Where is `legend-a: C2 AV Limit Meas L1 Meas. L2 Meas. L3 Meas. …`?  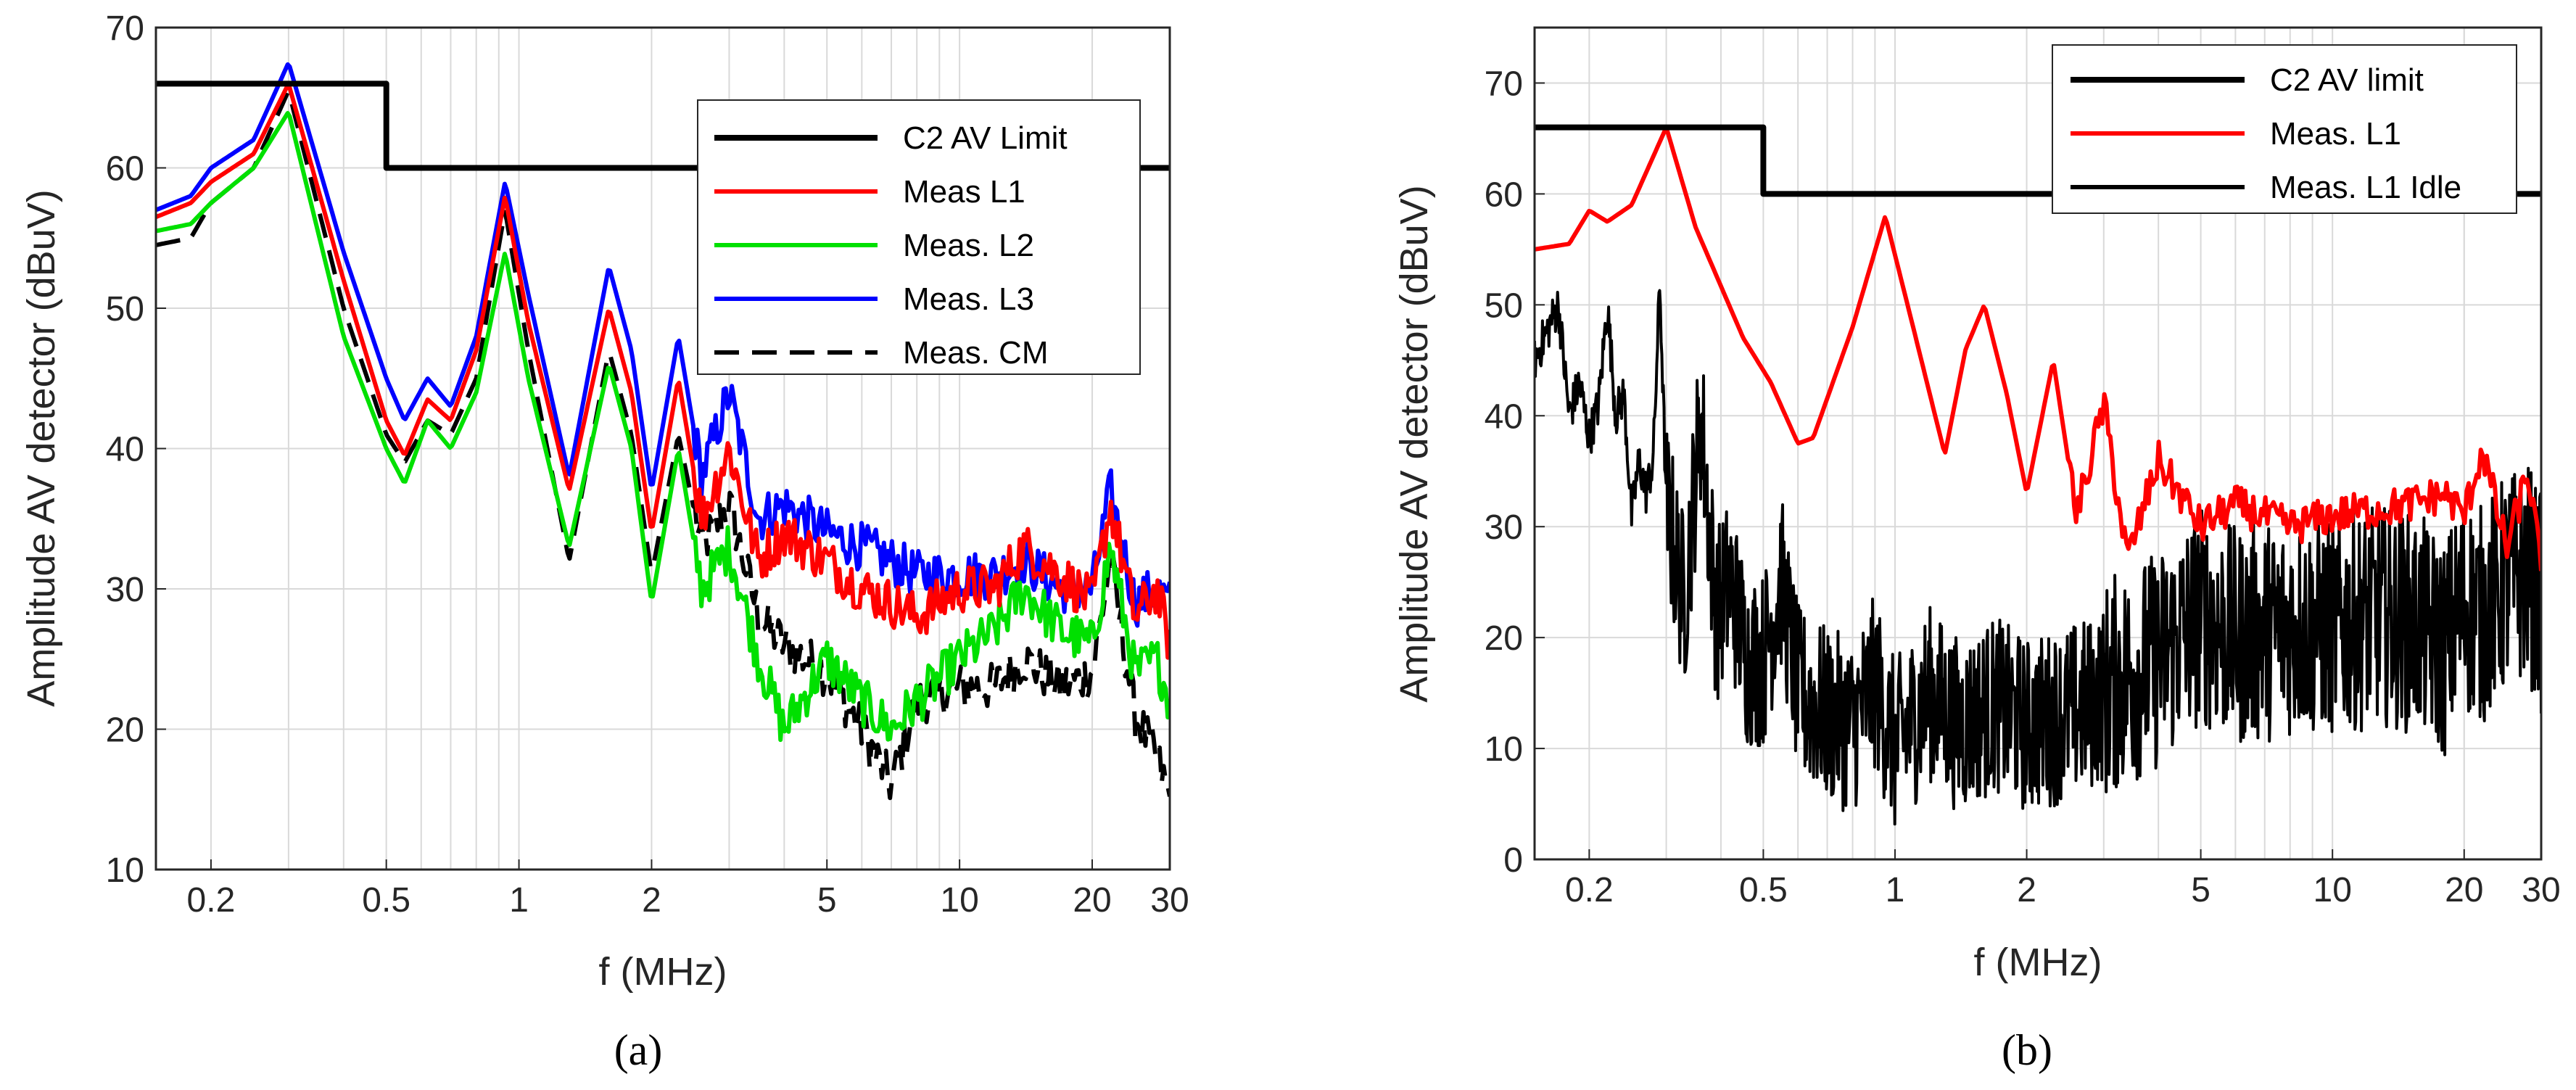
legend-a: C2 AV Limit Meas L1 Meas. L2 Meas. L3 Meas. … is located at coordinates (919, 237).